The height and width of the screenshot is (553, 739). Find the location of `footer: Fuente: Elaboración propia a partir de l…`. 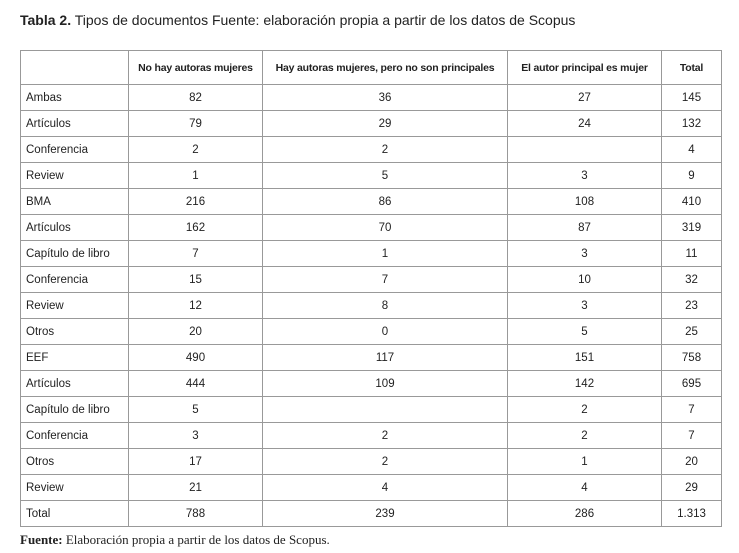

footer: Fuente: Elaboración propia a partir de l… is located at coordinates (175, 540).